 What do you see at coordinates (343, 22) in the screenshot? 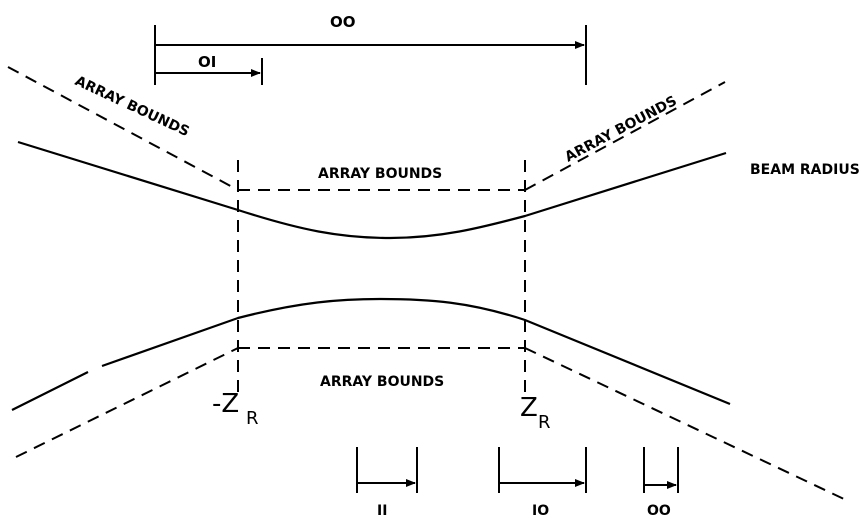
I see `dimension-oo-label: OO` at bounding box center [343, 22].